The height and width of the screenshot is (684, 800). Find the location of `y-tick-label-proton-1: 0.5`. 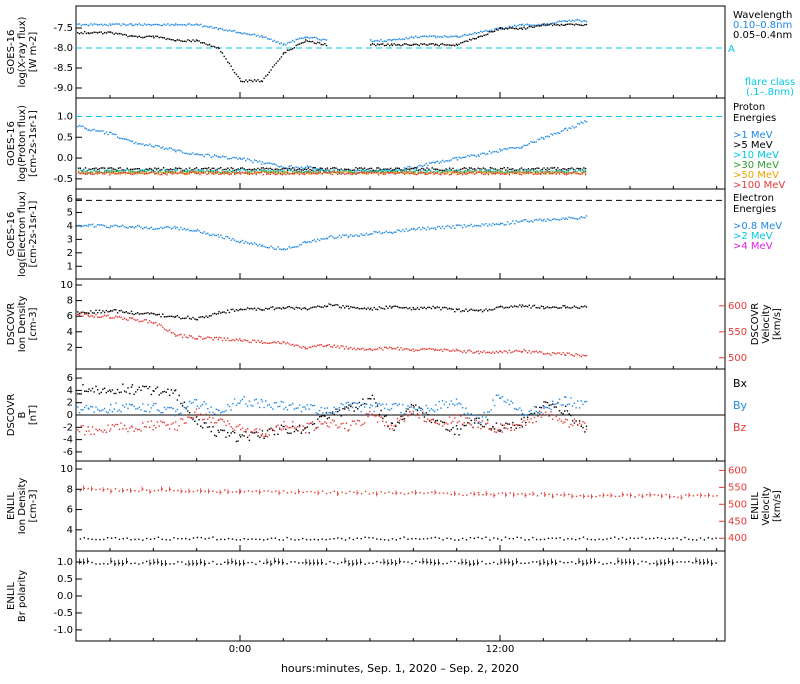

y-tick-label-proton-1: 0.5 is located at coordinates (65, 137).